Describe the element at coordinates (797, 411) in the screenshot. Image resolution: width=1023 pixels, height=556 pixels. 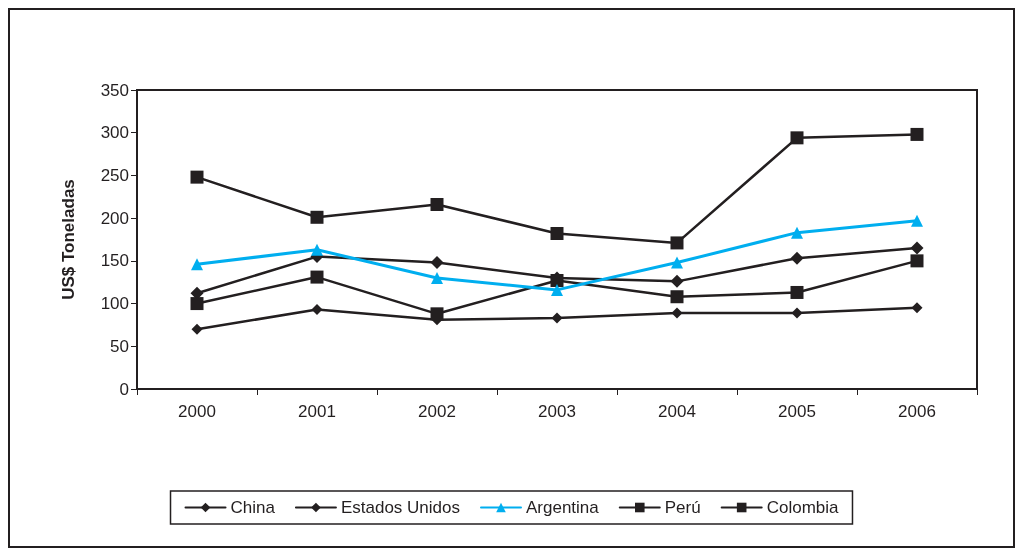
I see `x-tick-label: 2005` at that location.